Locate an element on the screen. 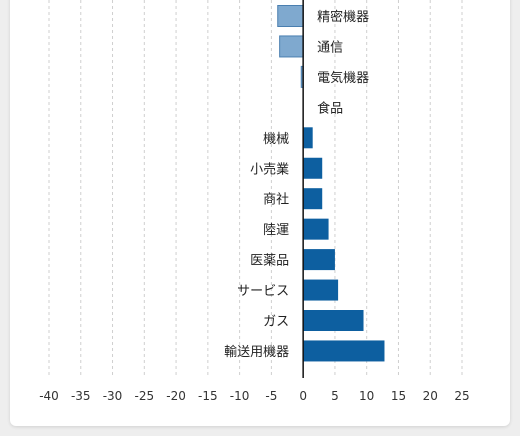  x-tick-label: 10 is located at coordinates (366, 396).